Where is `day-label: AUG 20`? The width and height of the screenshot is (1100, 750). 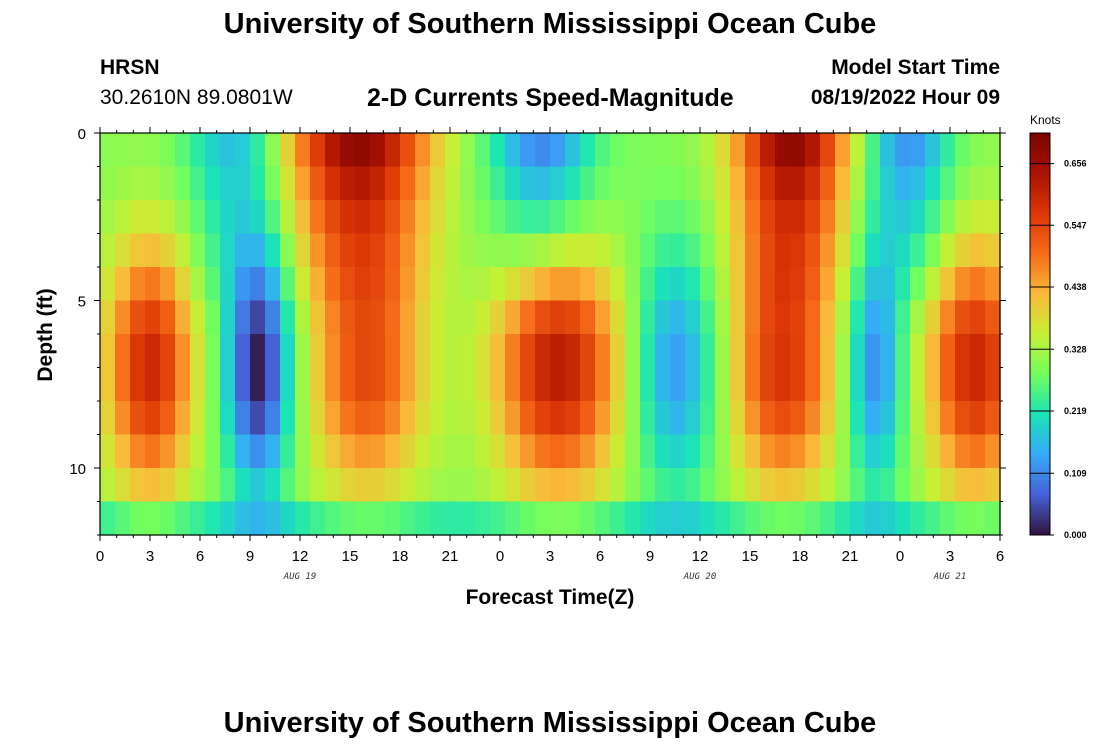 day-label: AUG 20 is located at coordinates (700, 577).